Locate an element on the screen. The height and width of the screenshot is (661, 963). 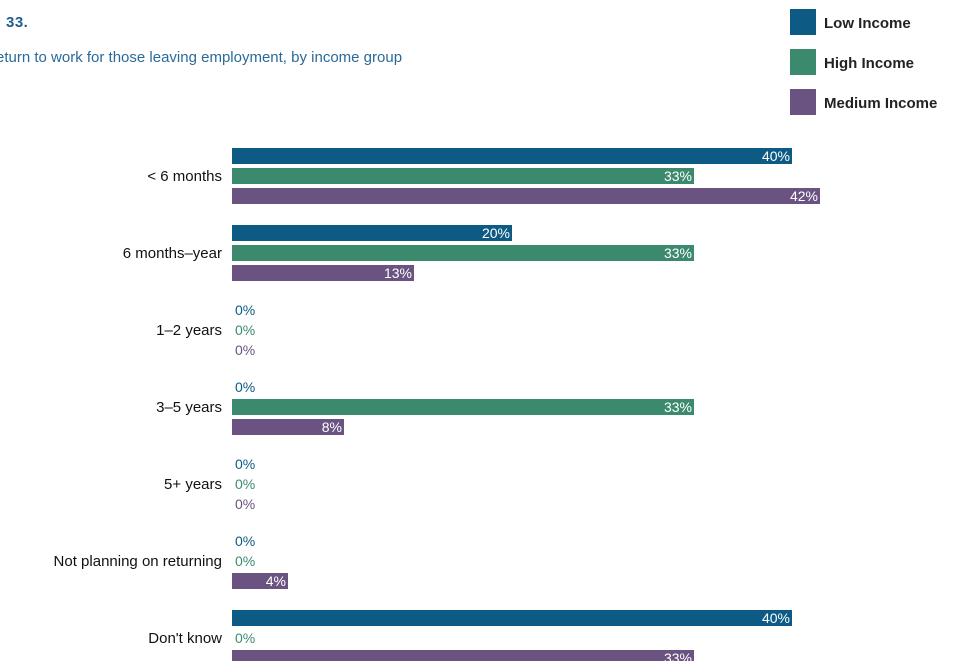
category-label: Not planning on returning is located at coordinates (138, 561).